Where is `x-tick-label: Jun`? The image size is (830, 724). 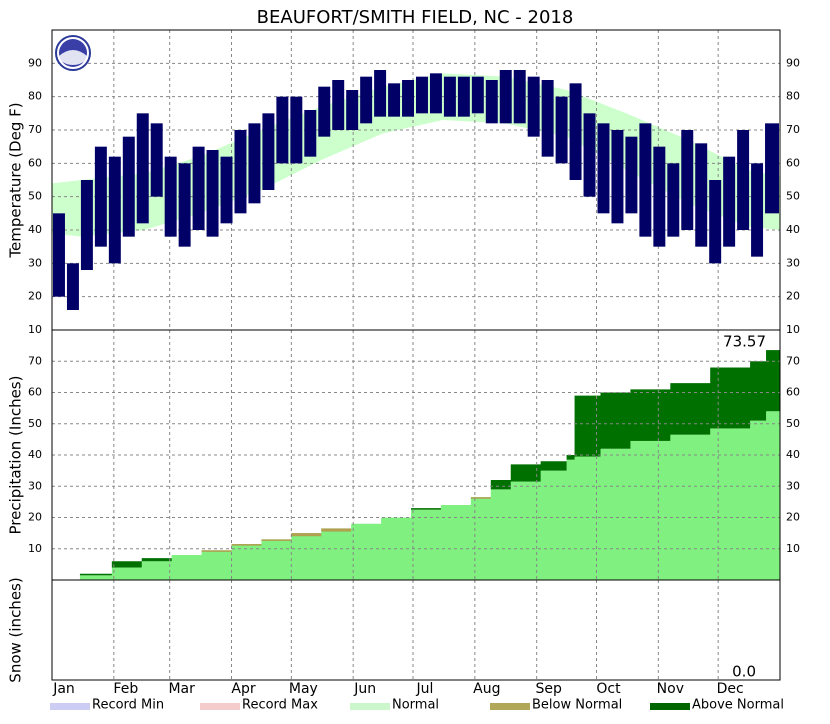
x-tick-label: Jun is located at coordinates (364, 689).